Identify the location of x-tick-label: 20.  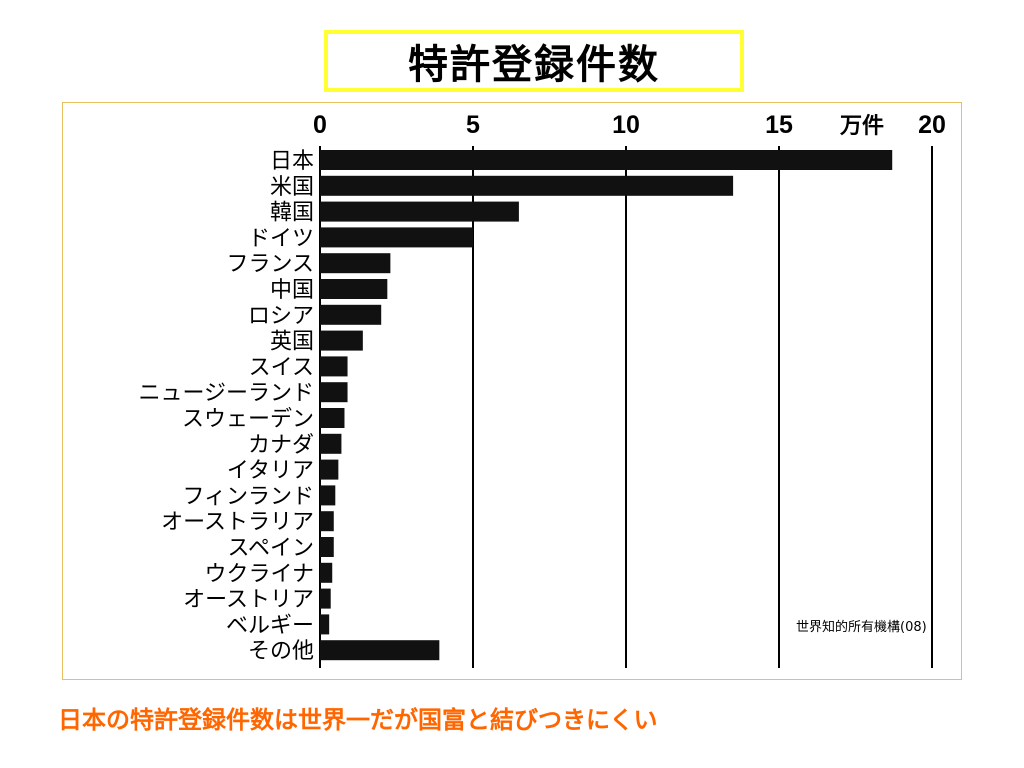
(932, 125).